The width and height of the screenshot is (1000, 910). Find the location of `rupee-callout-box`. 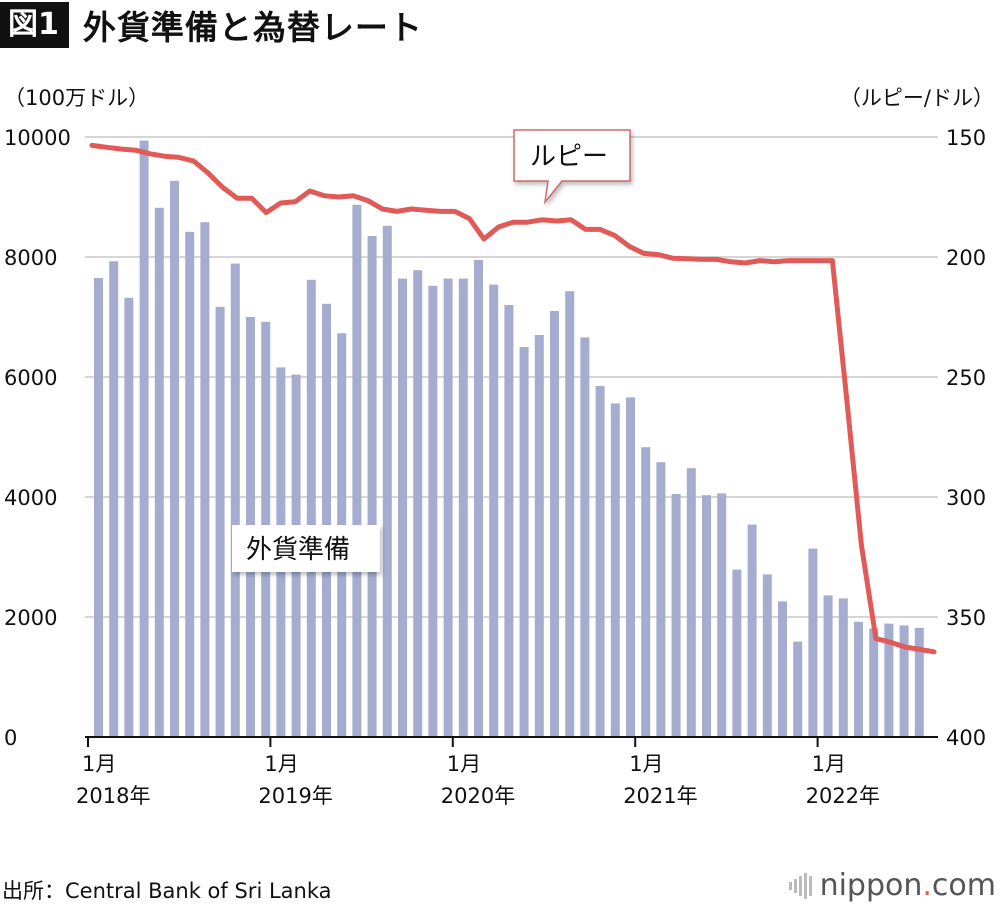

rupee-callout-box is located at coordinates (572, 167).